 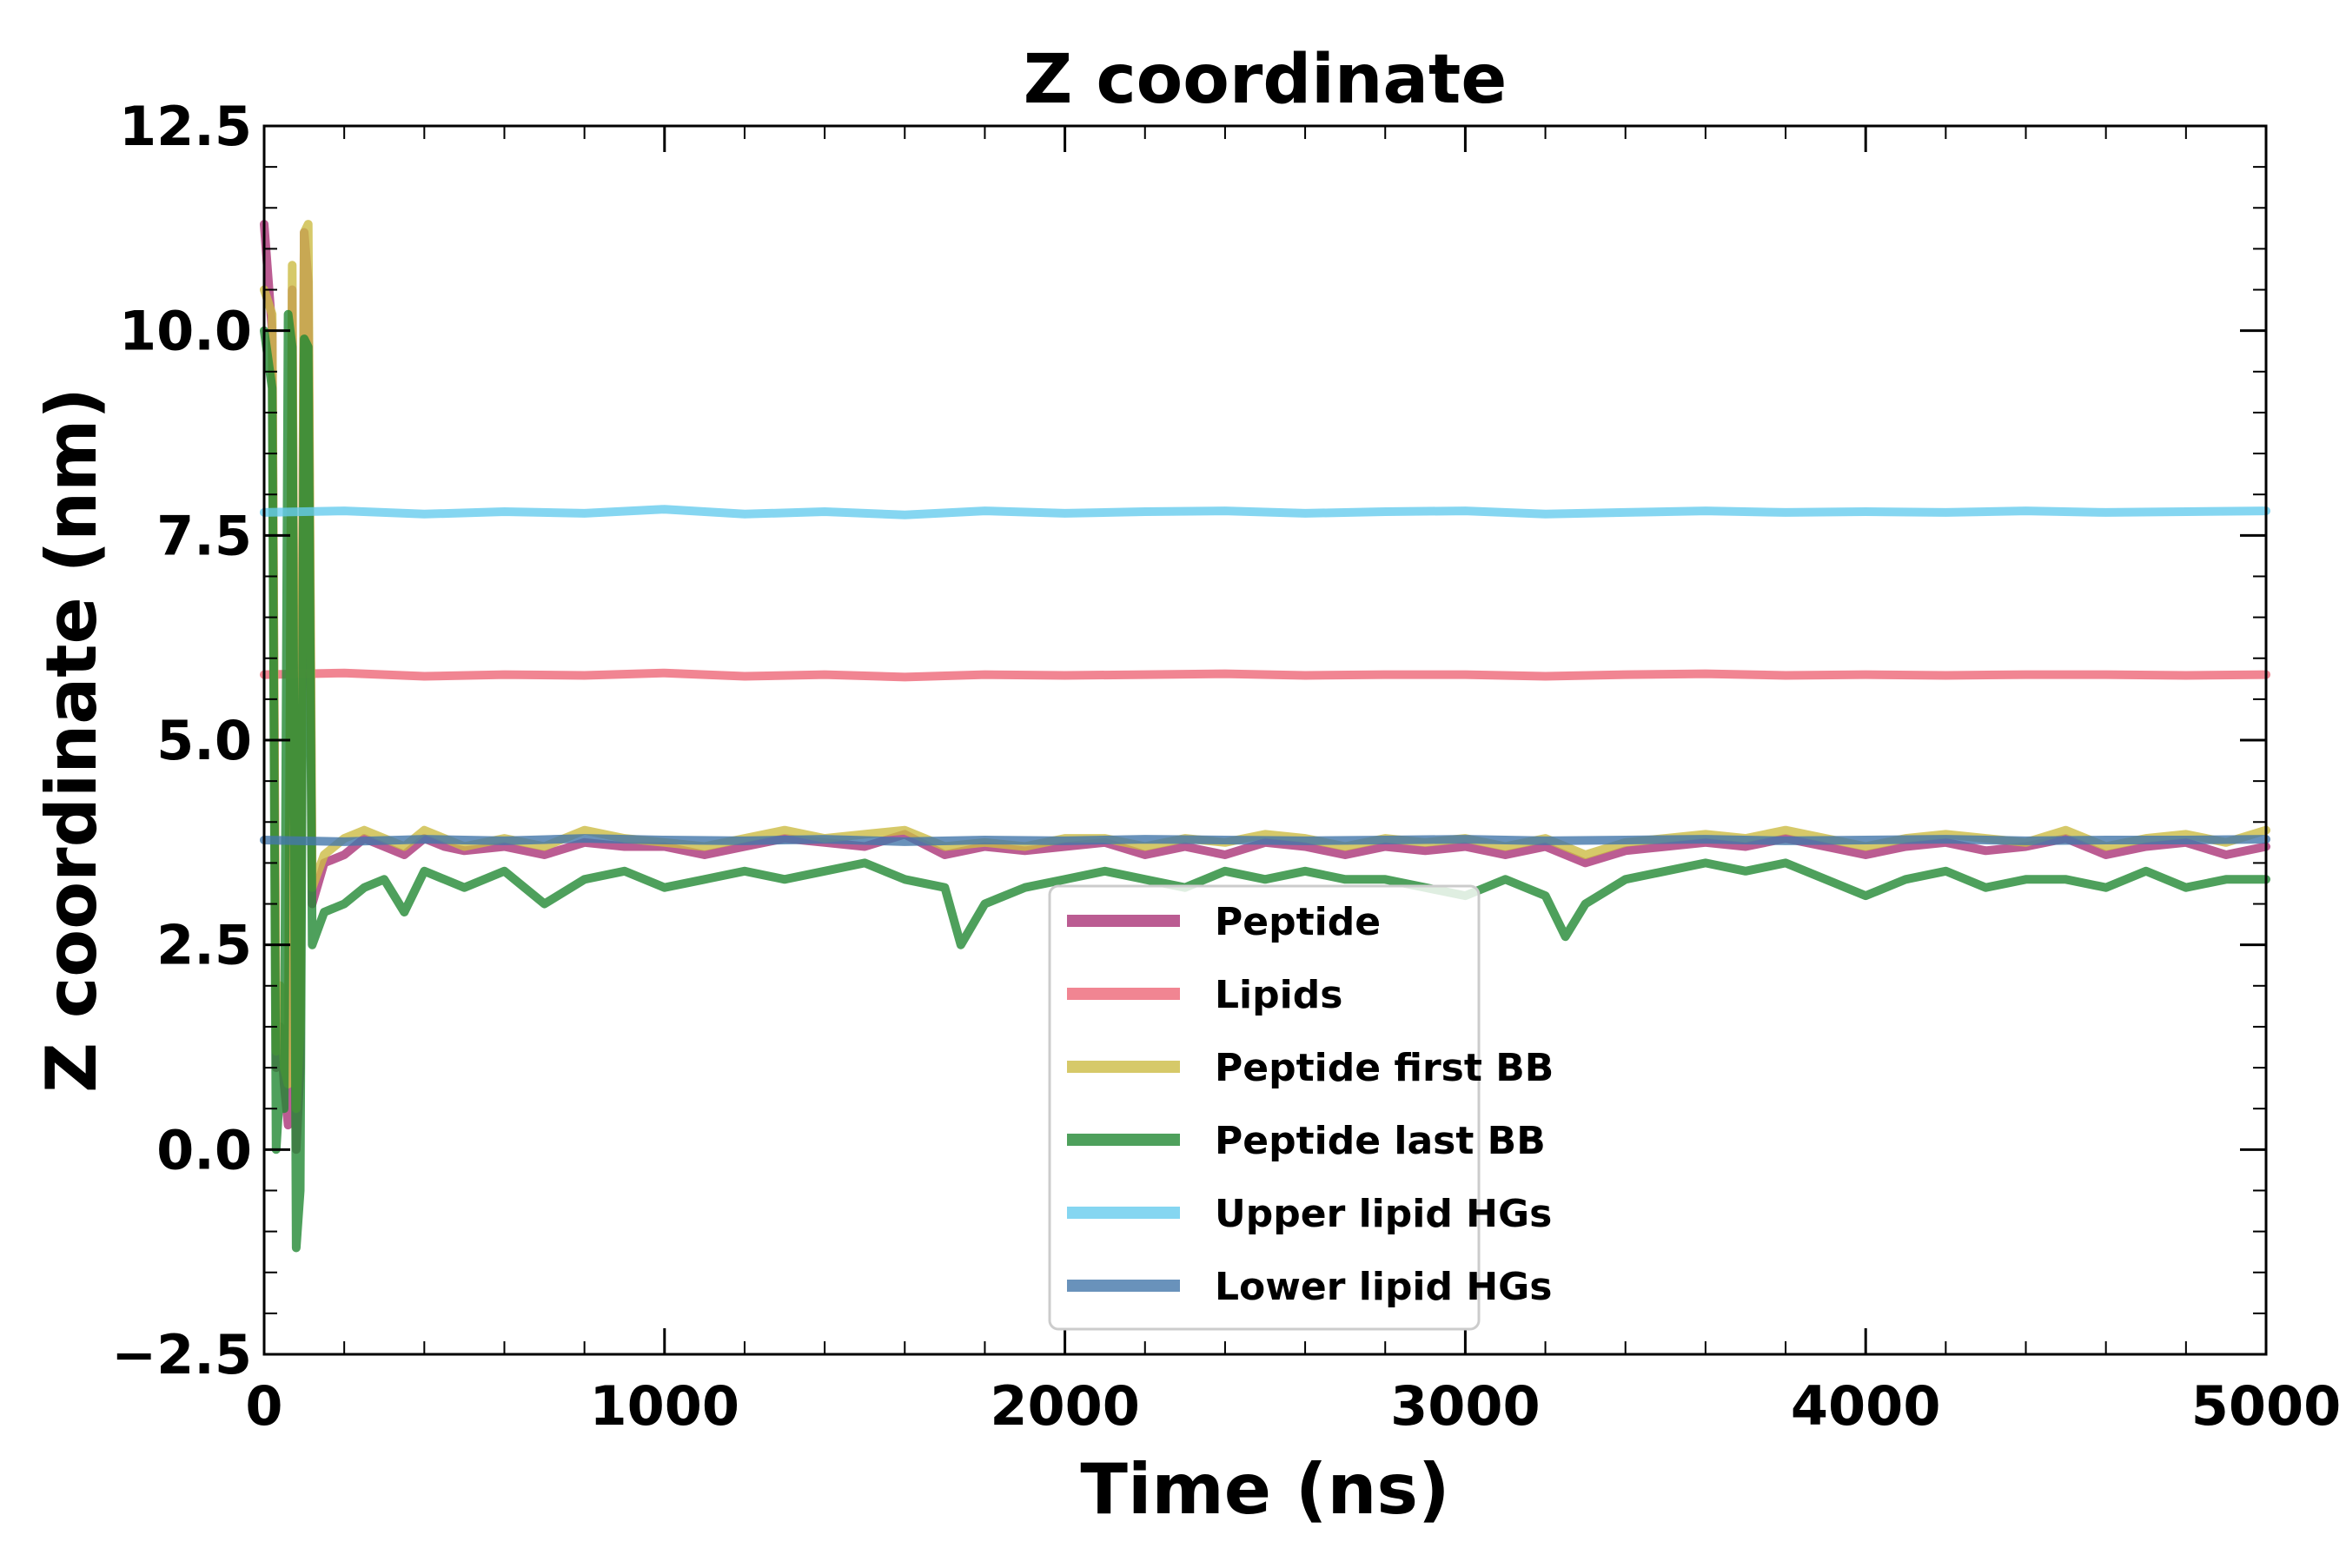 What do you see at coordinates (263, 1406) in the screenshot?
I see `x-tick-label-0: 0` at bounding box center [263, 1406].